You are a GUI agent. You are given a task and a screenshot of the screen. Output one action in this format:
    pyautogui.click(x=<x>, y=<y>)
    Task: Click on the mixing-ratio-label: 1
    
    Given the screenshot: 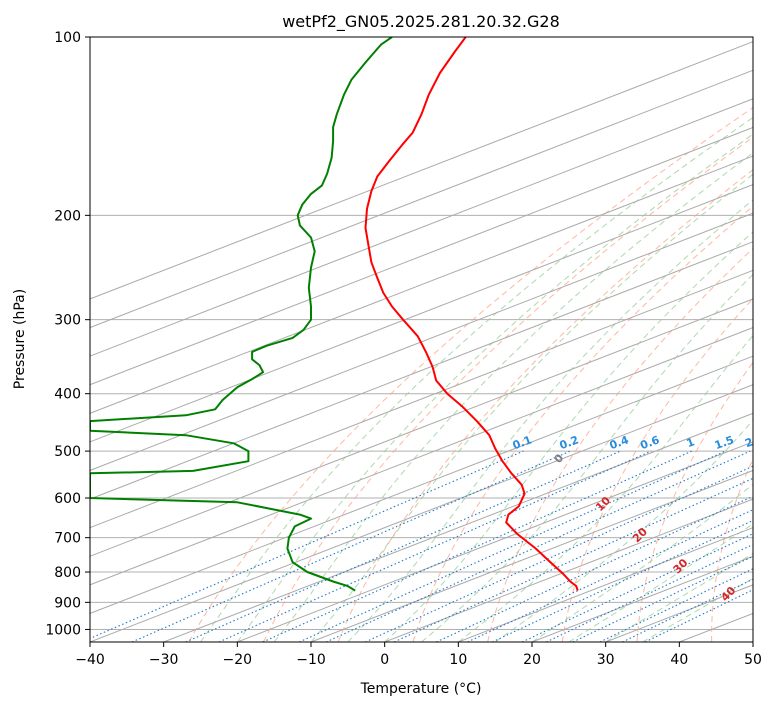 What is the action you would take?
    pyautogui.click(x=691, y=442)
    